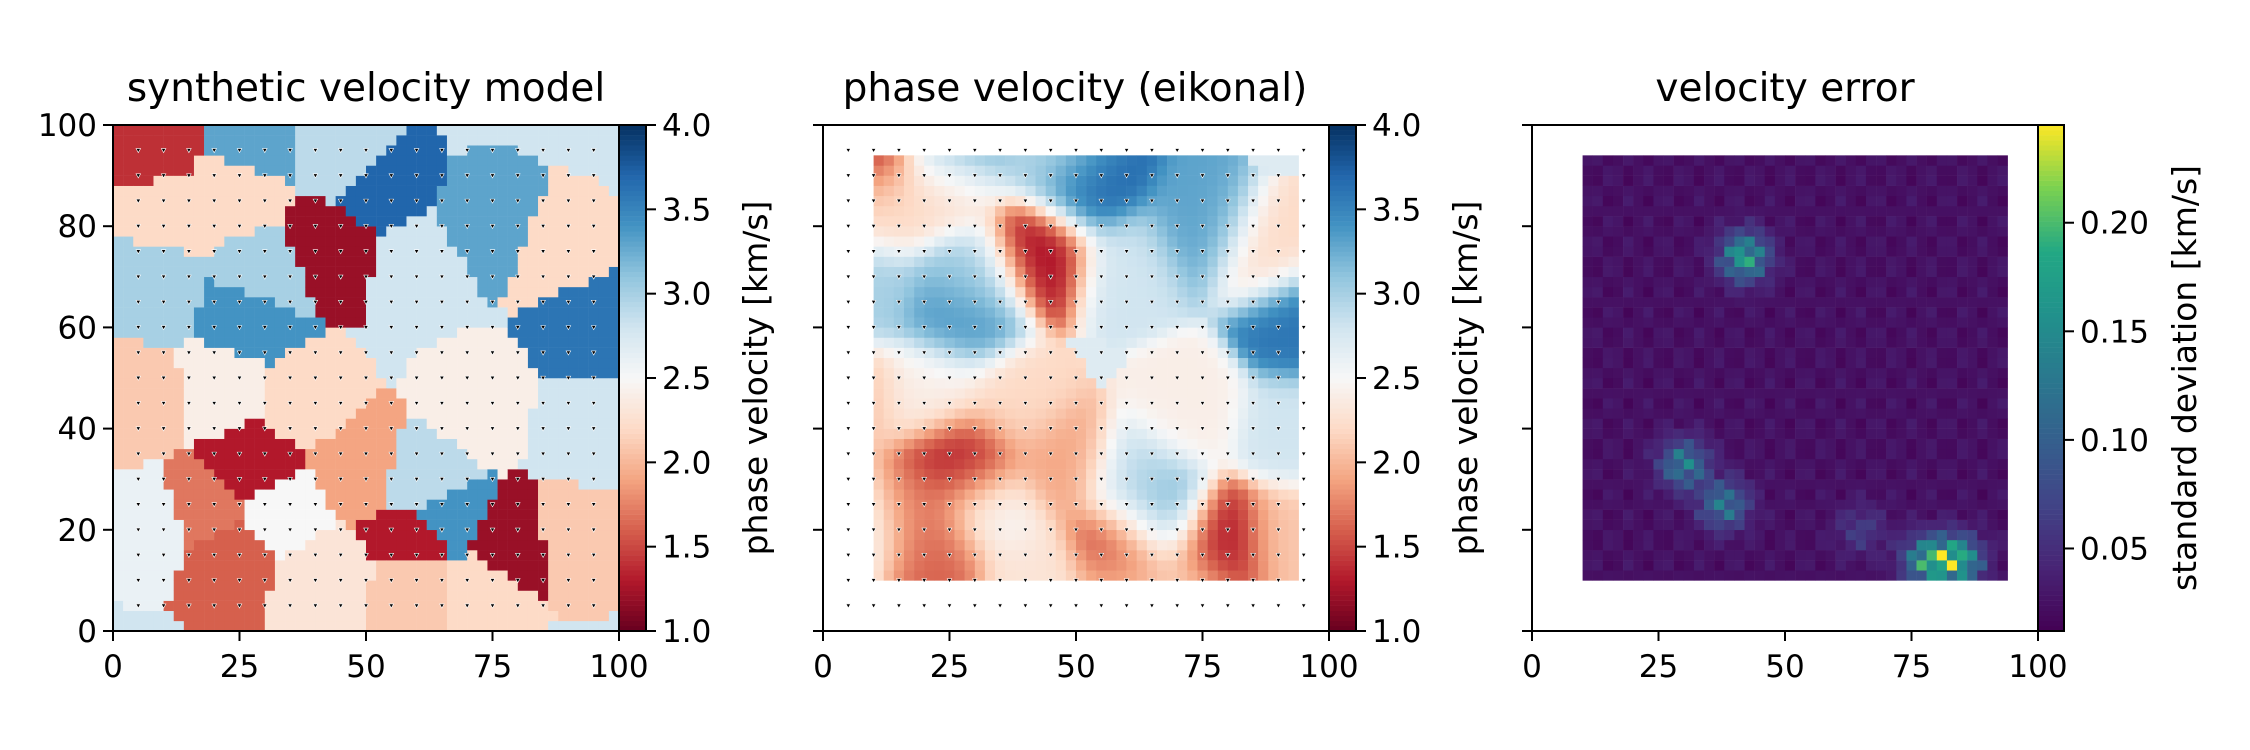 The image size is (2250, 750). What do you see at coordinates (366, 88) in the screenshot?
I see `panel1-title: synthetic velocity model` at bounding box center [366, 88].